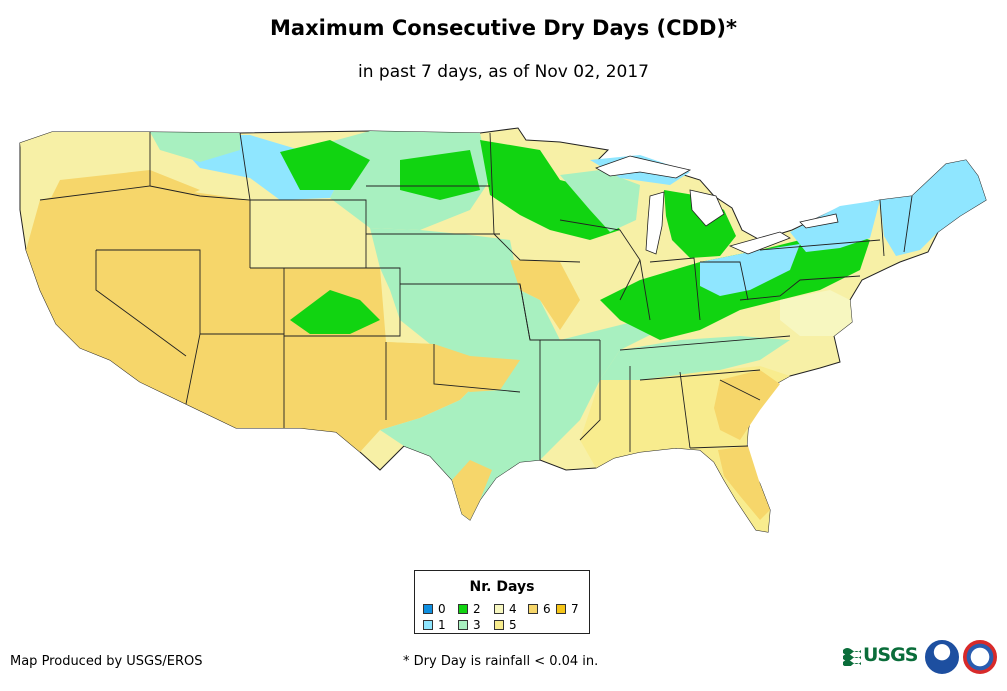 The image size is (1007, 691). Describe the element at coordinates (505, 609) in the screenshot. I see `legend-item-4: 4` at that location.